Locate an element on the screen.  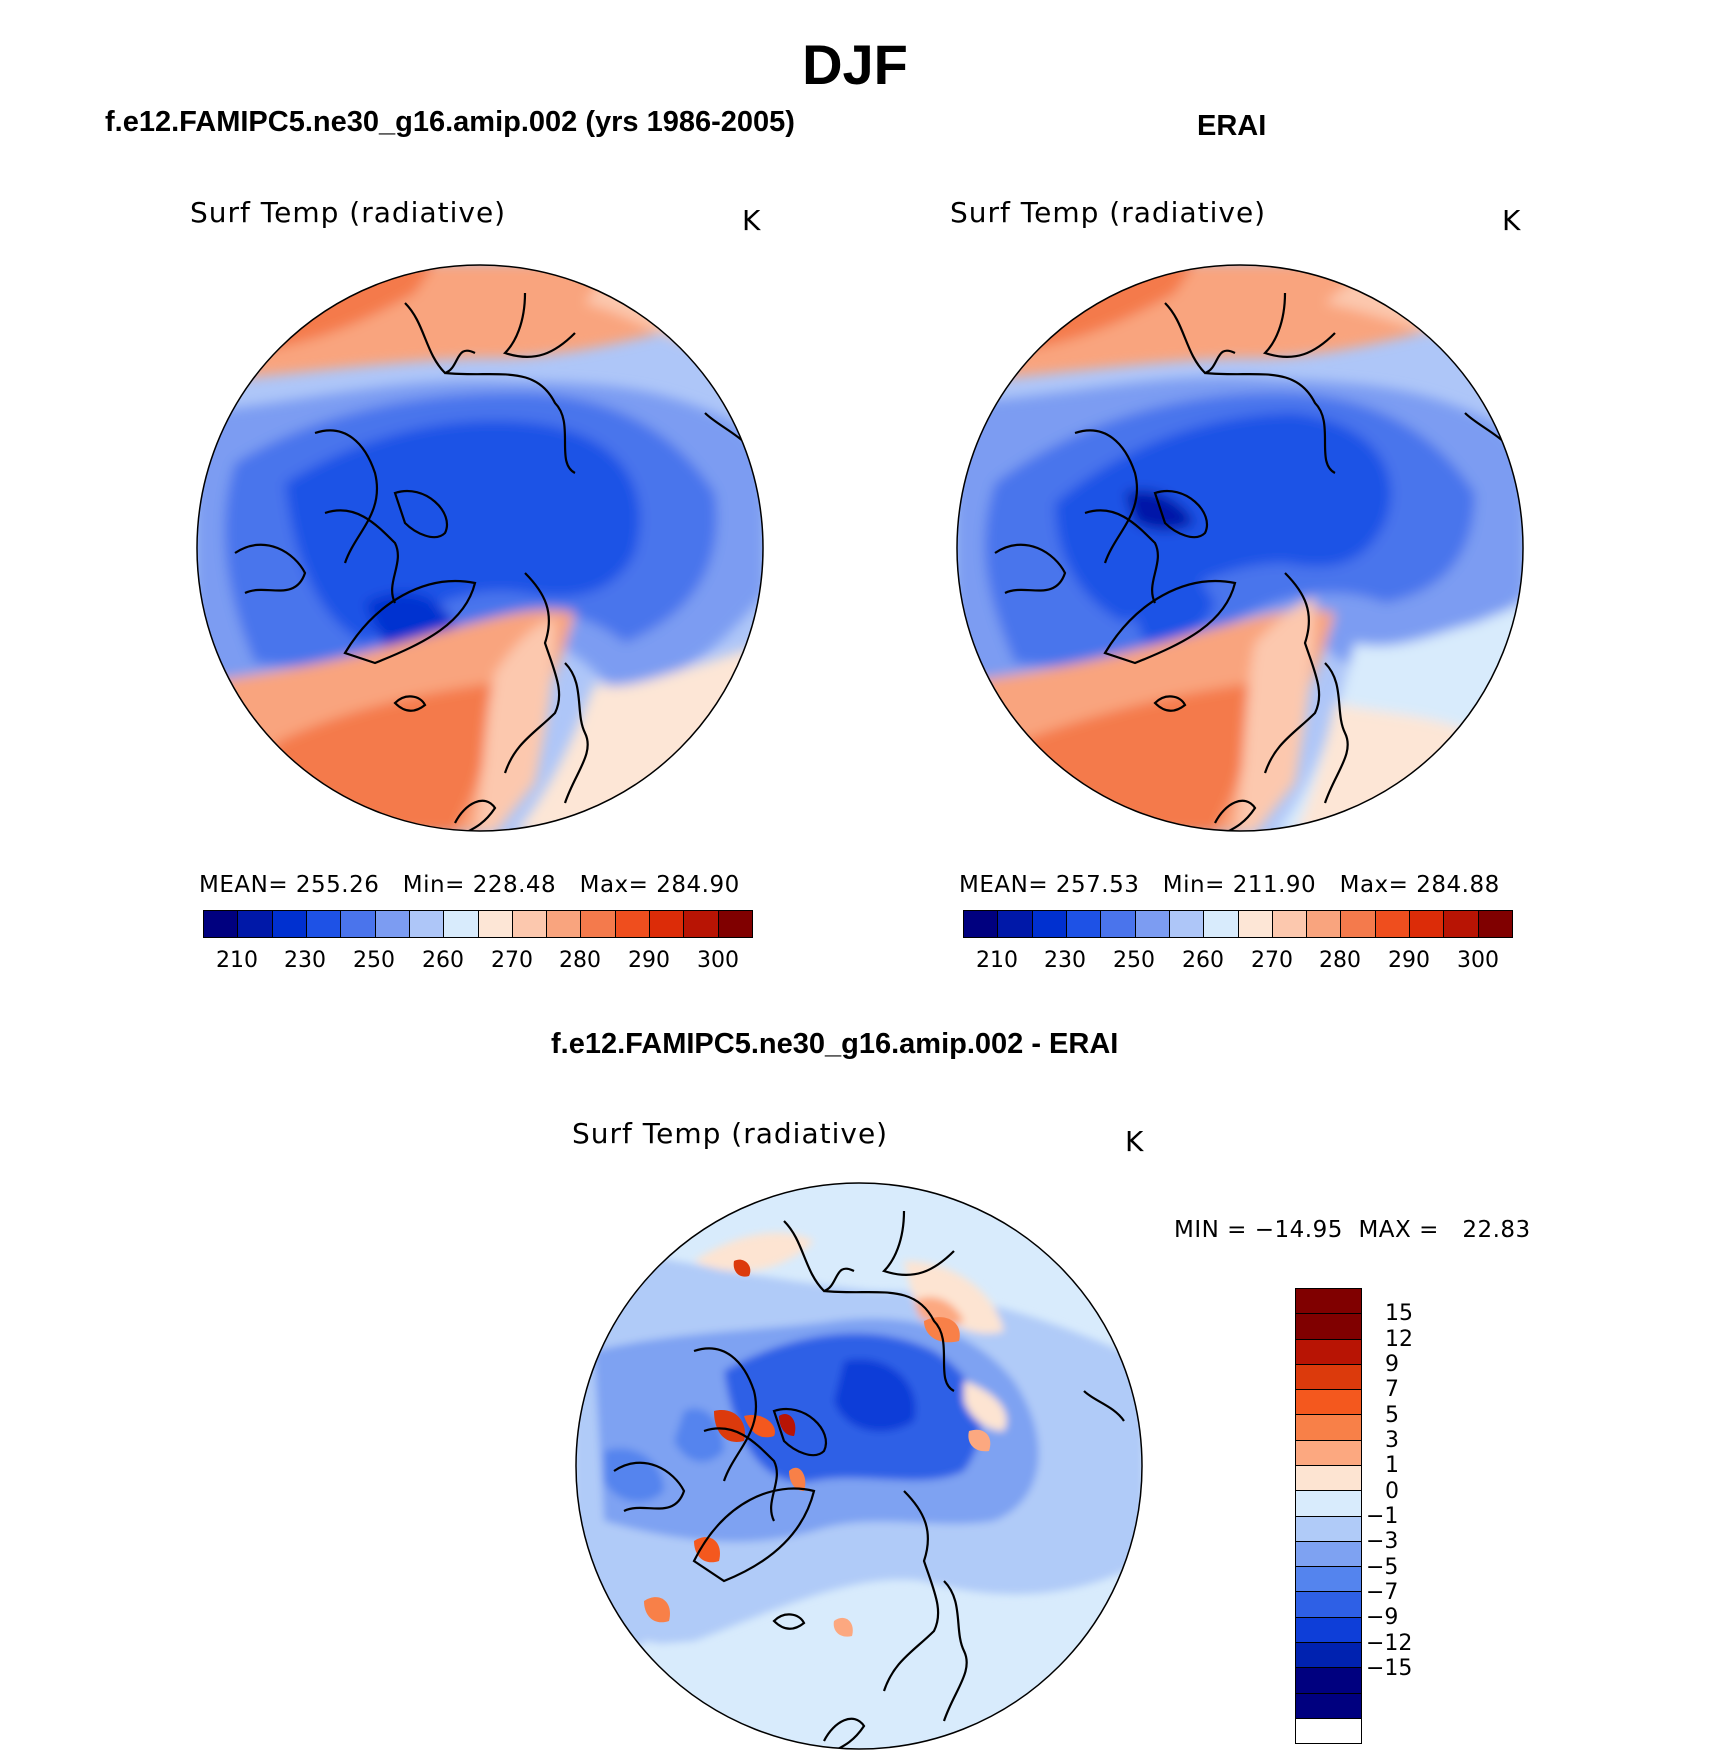
diff-colorbar-tick: 5 is located at coordinates (1392, 1415).